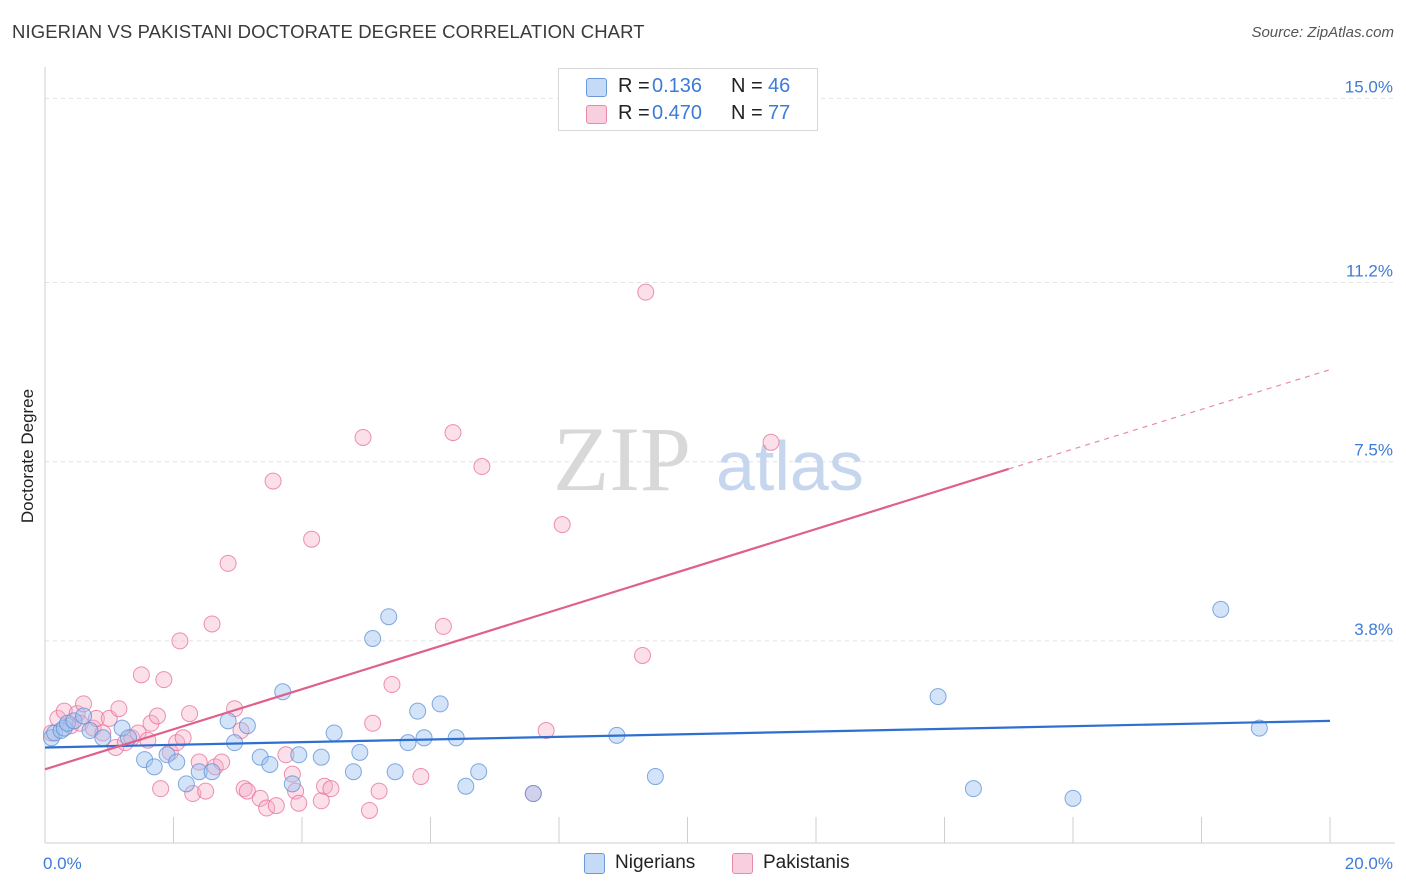 The height and width of the screenshot is (892, 1406). Describe the element at coordinates (1322, 32) in the screenshot. I see `chart-source: Source: ZipAtlas.com` at that location.